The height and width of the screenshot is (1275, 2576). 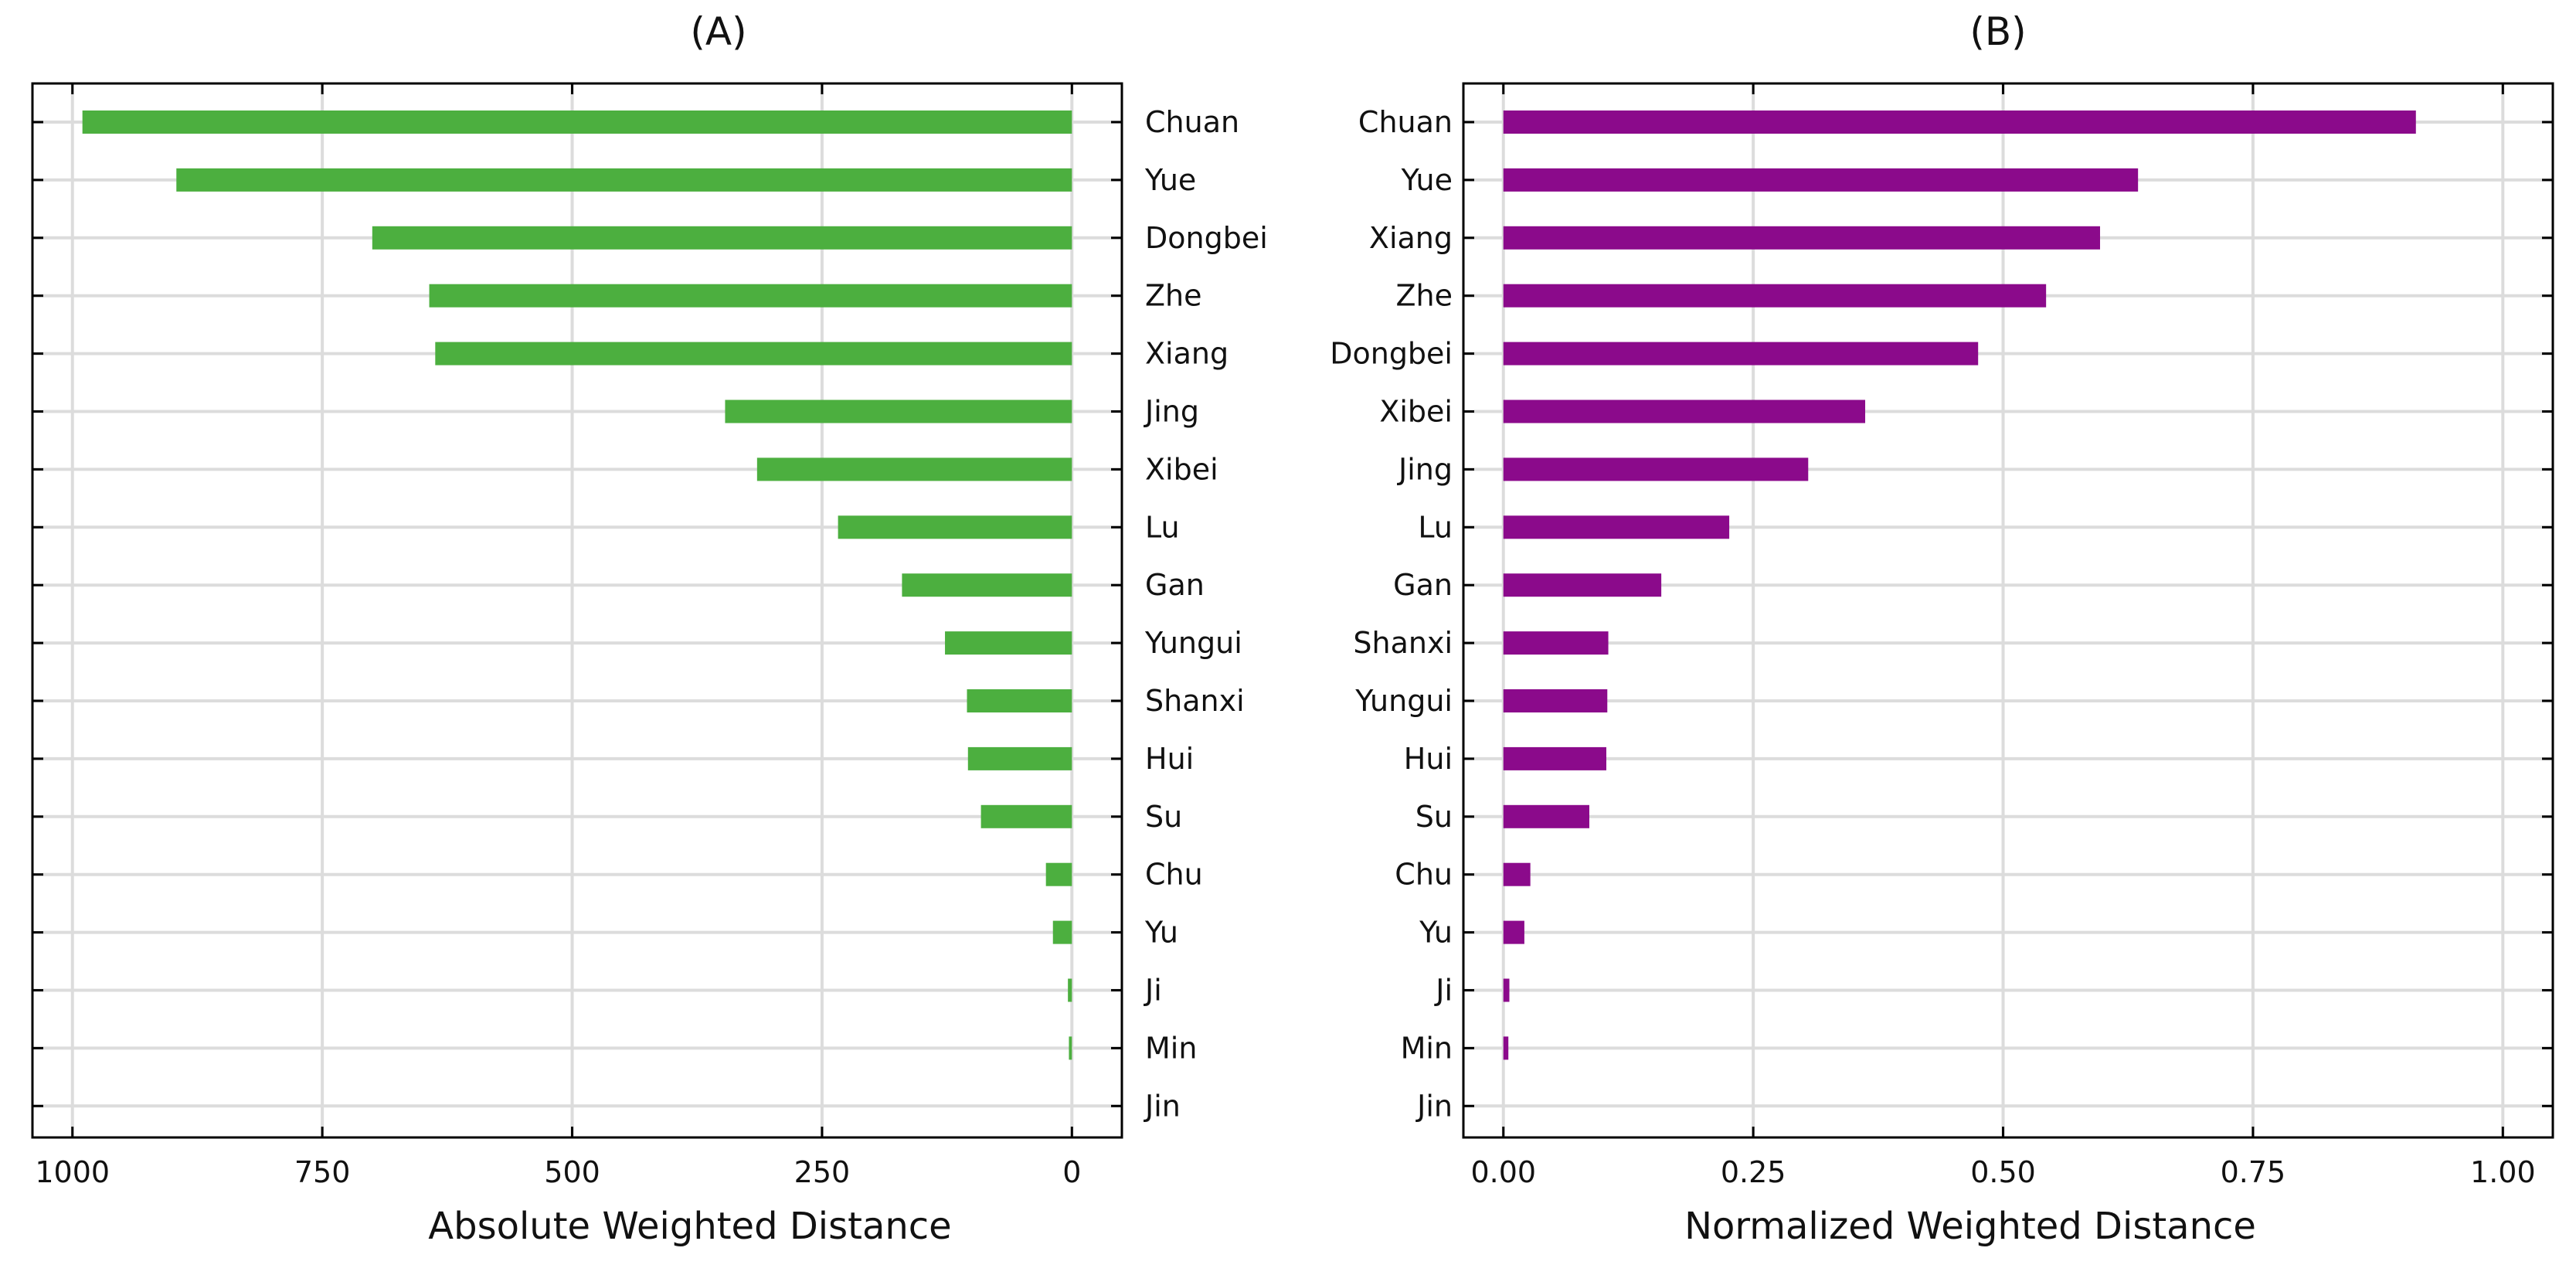 I want to click on x-tick-label: 0.75, so click(x=2253, y=1172).